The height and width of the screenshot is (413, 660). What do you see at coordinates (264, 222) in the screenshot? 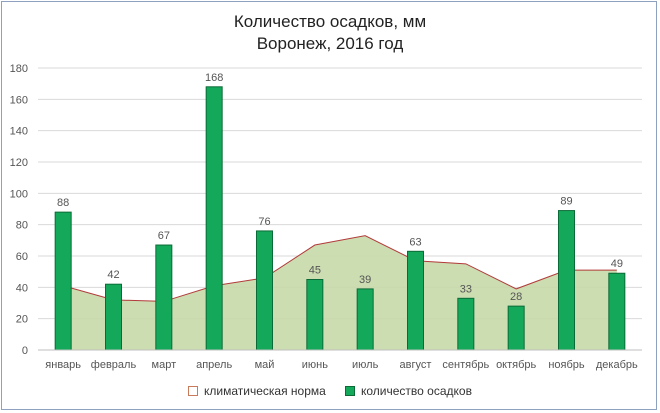
I see `data-label: 76` at bounding box center [264, 222].